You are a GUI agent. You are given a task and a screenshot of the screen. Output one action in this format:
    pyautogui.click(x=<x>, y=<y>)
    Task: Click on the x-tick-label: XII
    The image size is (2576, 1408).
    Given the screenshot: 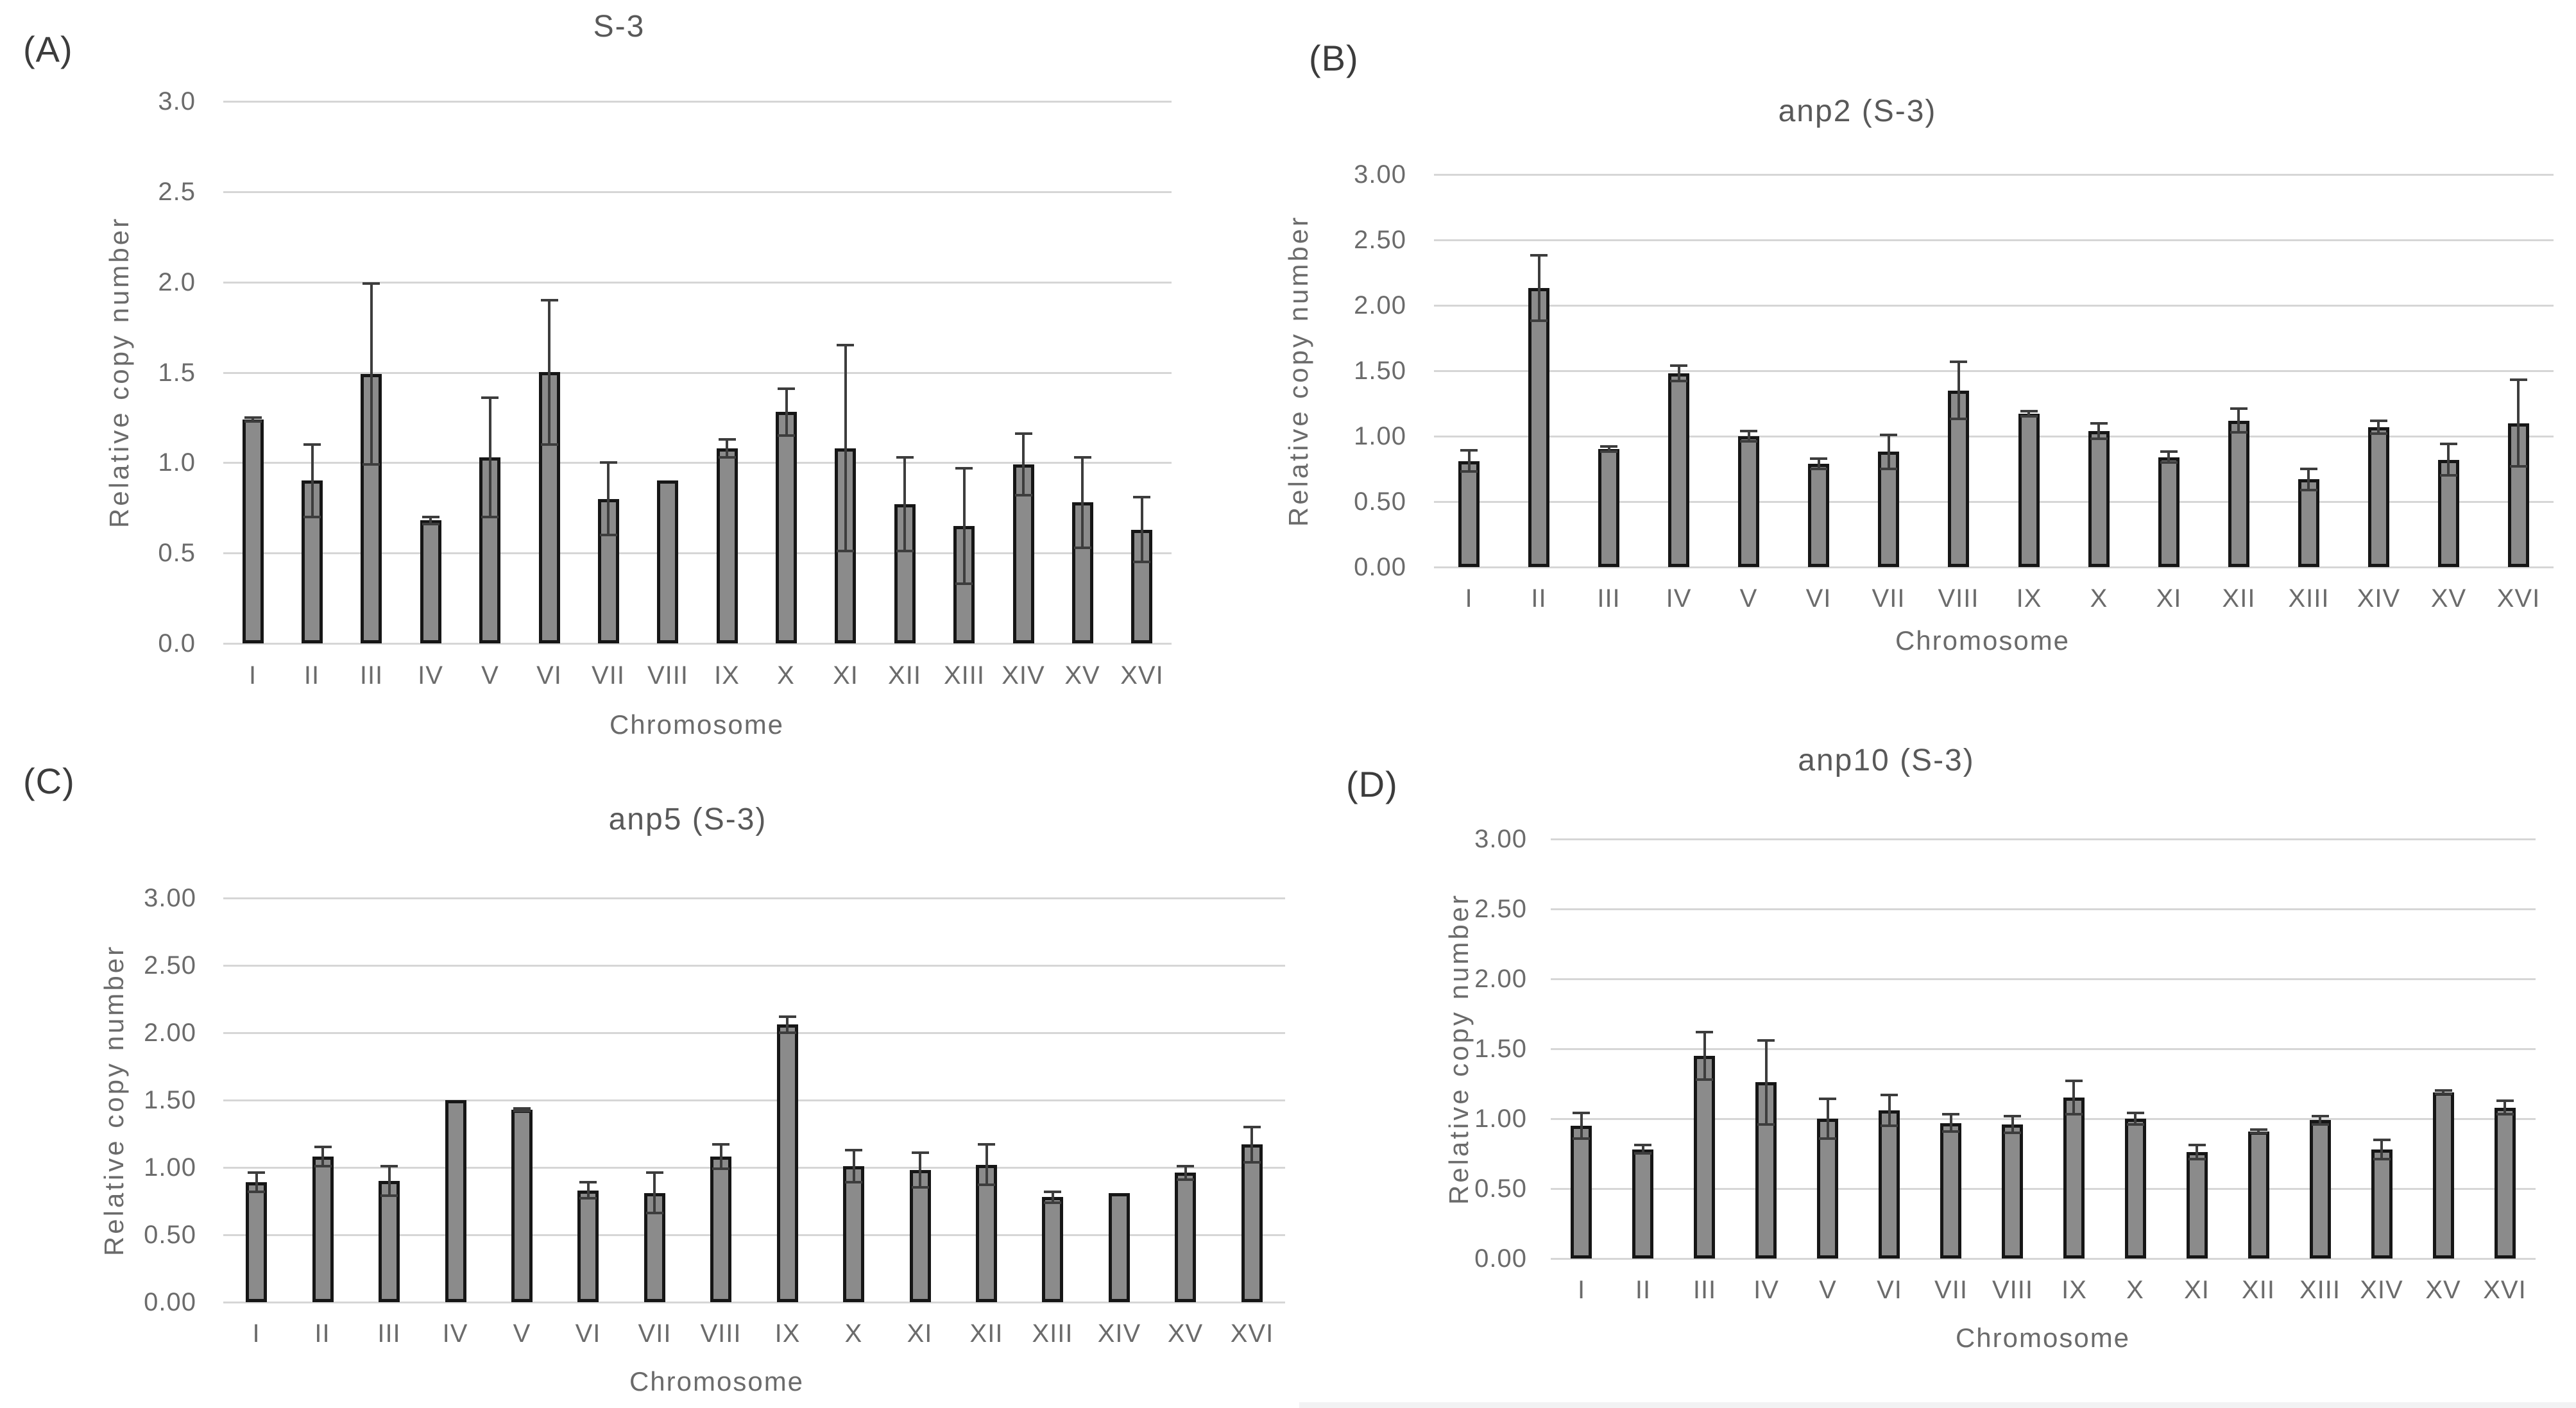 What is the action you would take?
    pyautogui.click(x=2239, y=598)
    